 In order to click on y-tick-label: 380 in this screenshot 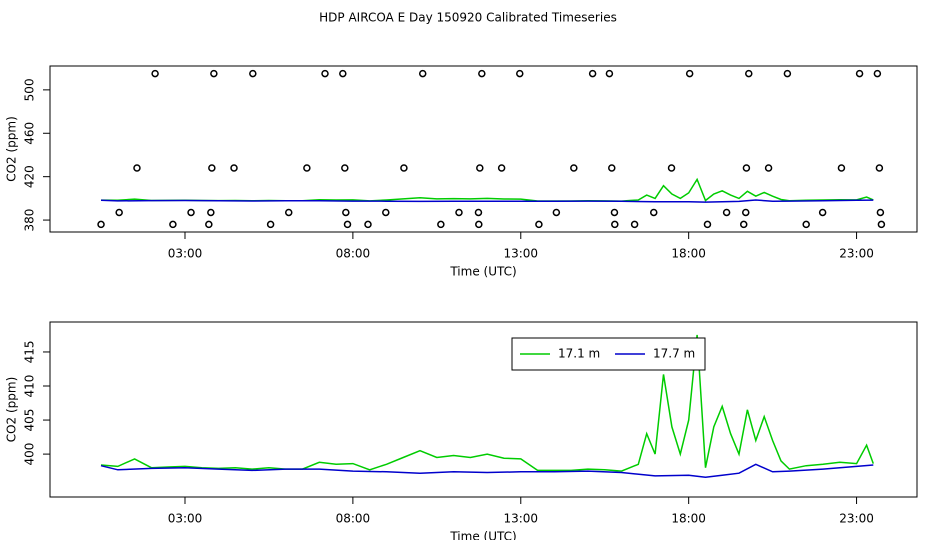, I will do `click(30, 220)`.